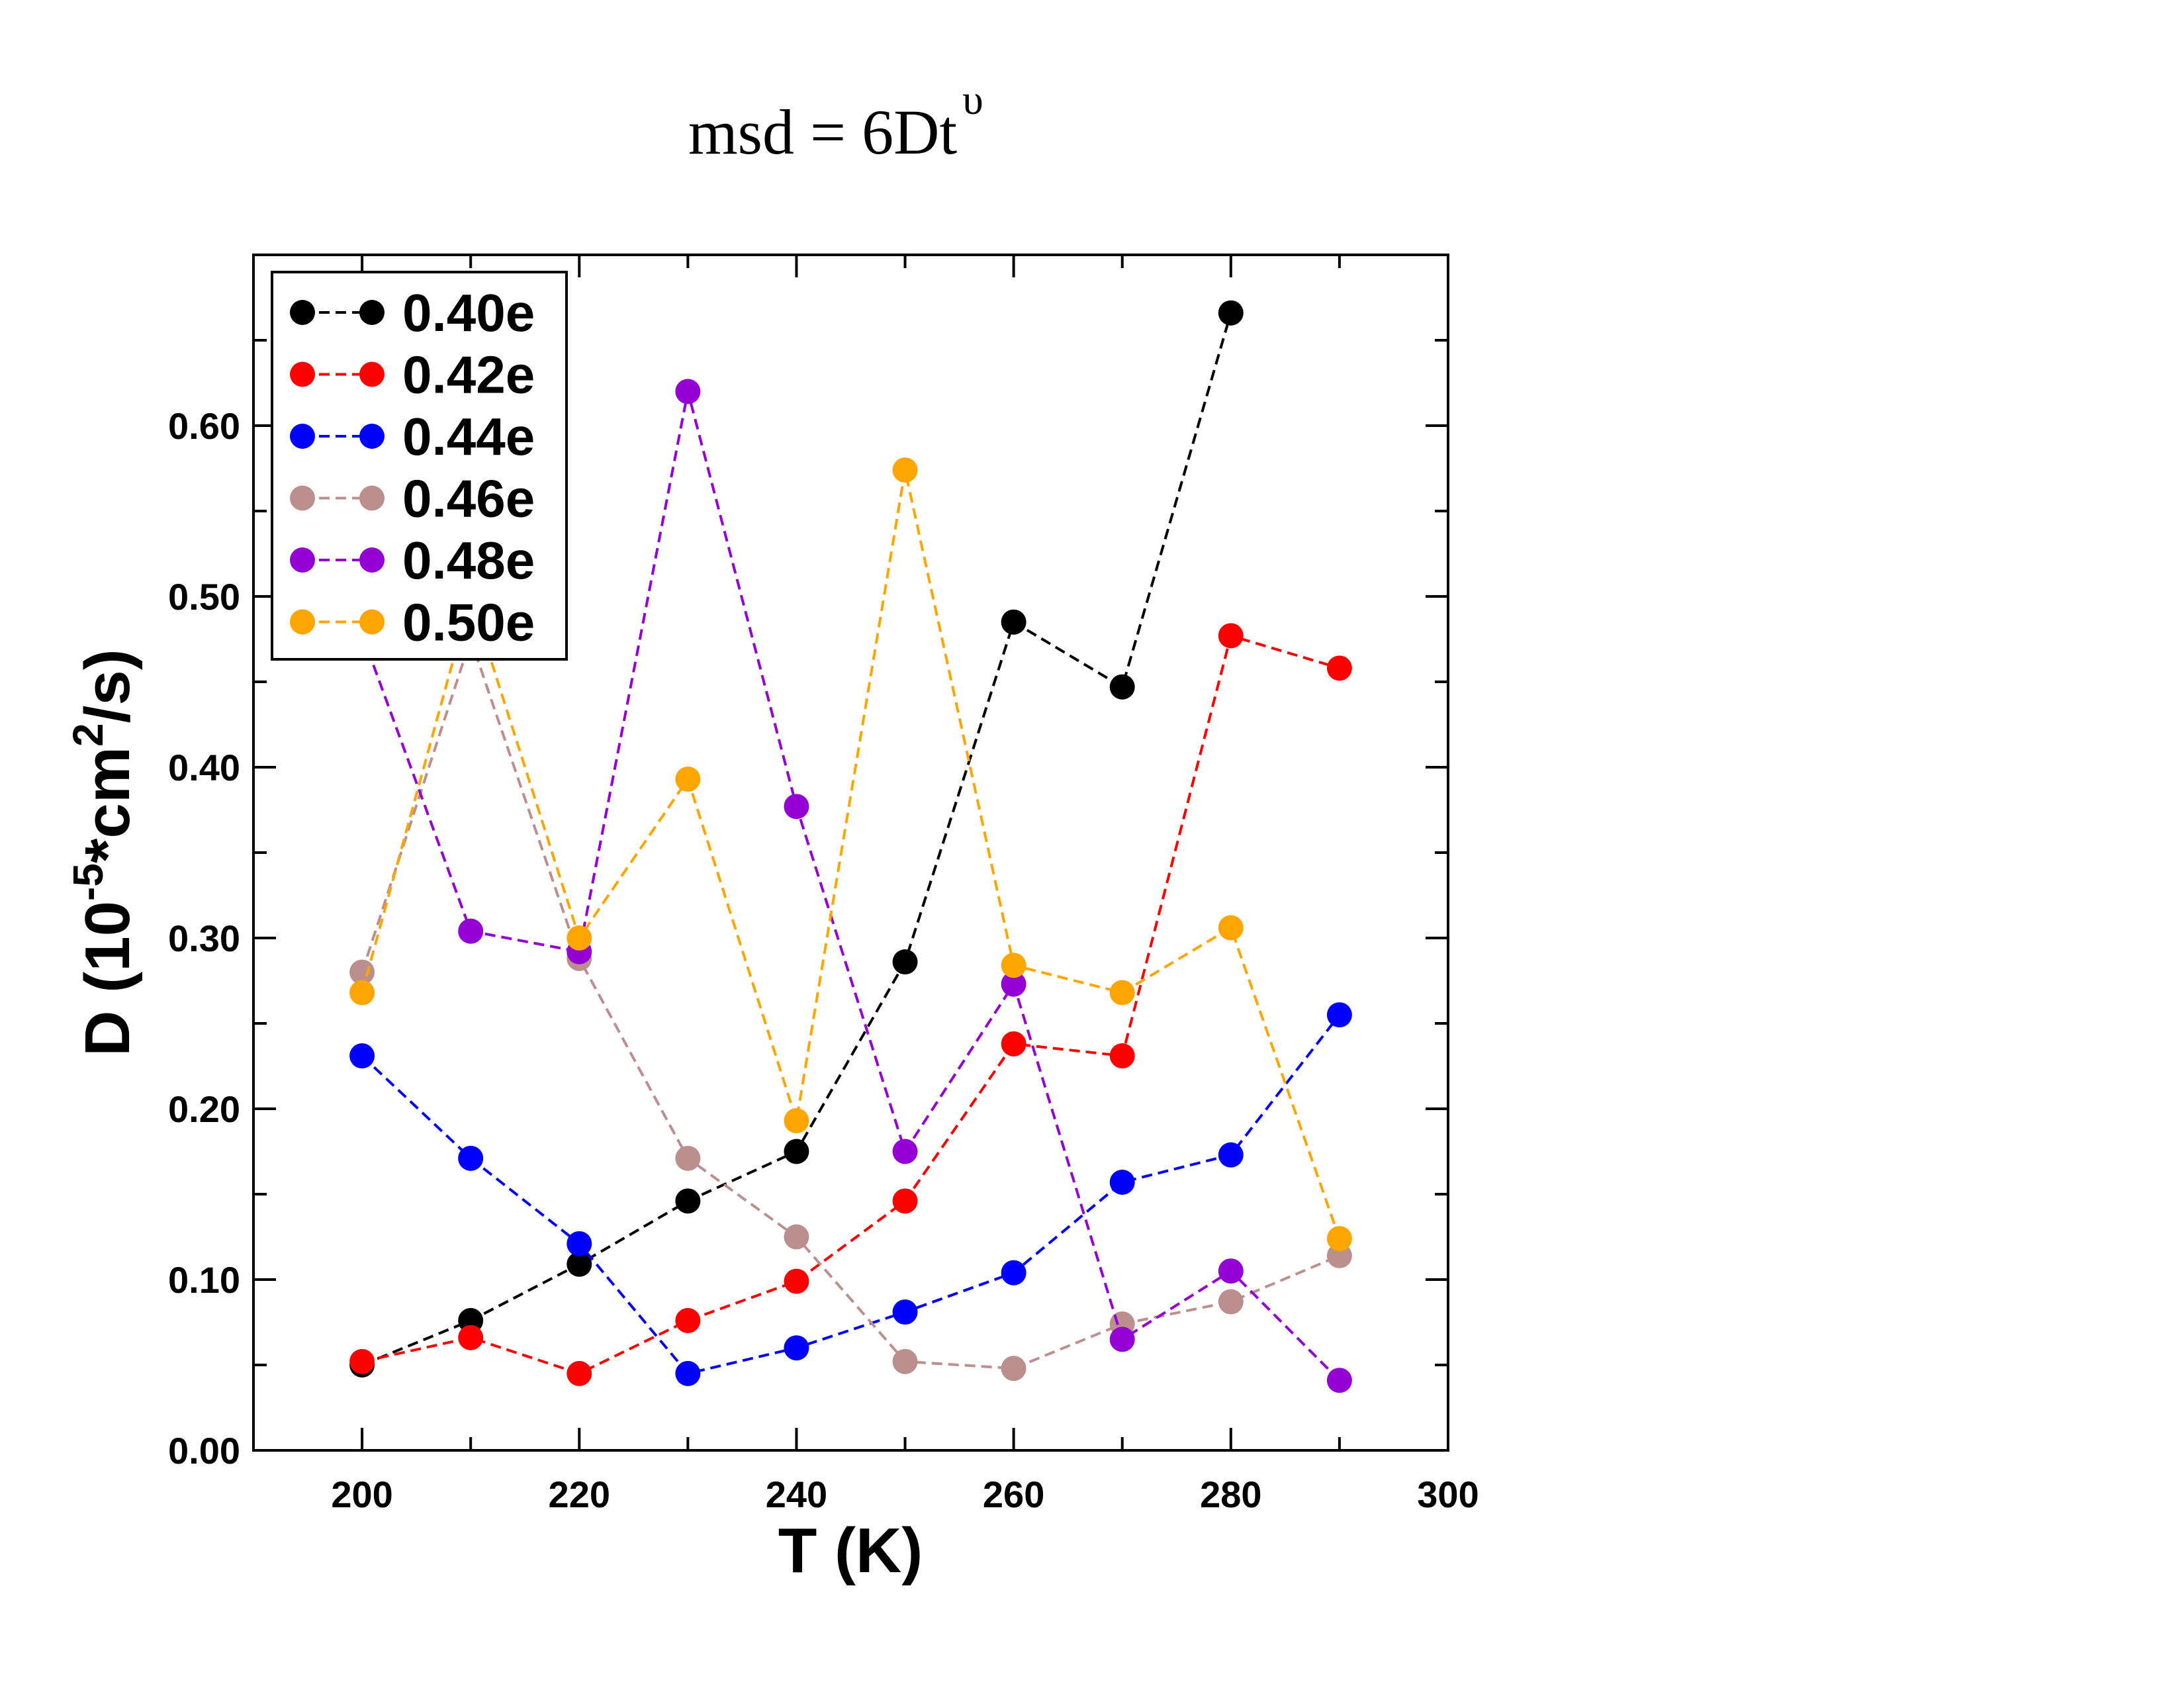 Image resolution: width=2184 pixels, height=1688 pixels. I want to click on y-axis-title: D (10-5*cm2/s), so click(103, 852).